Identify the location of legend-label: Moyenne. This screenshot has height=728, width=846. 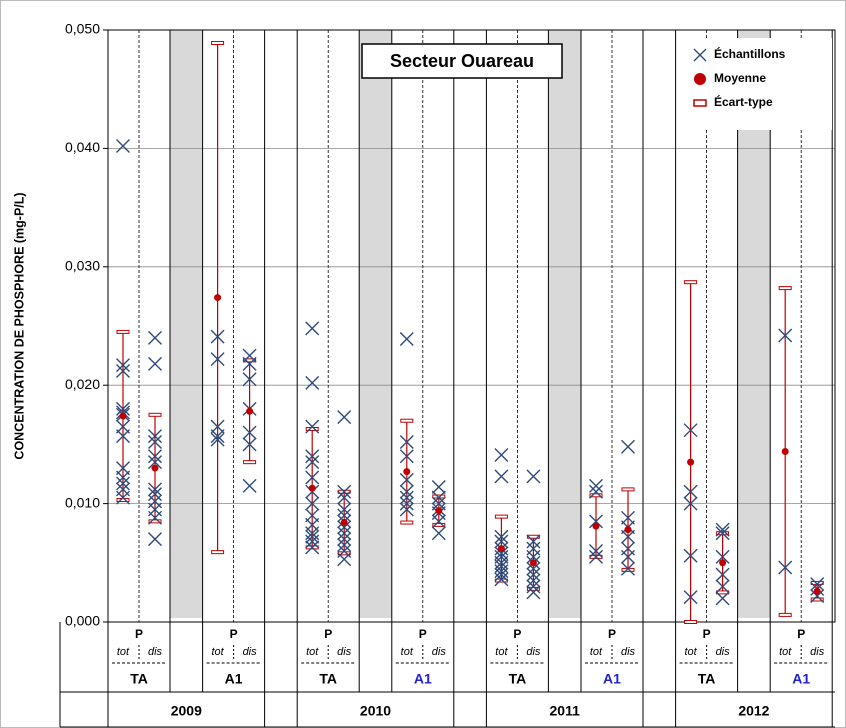
(740, 78).